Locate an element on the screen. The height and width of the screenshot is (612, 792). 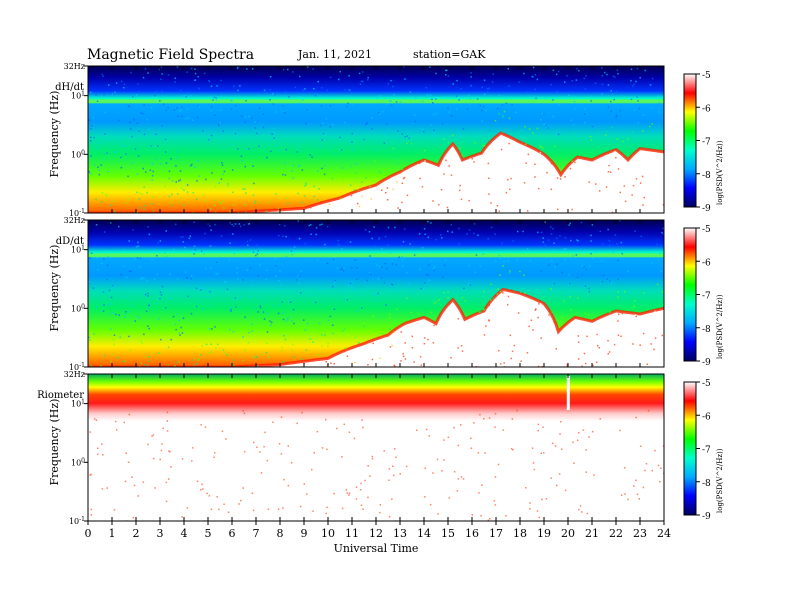
x-tick-label: 3 is located at coordinates (160, 533).